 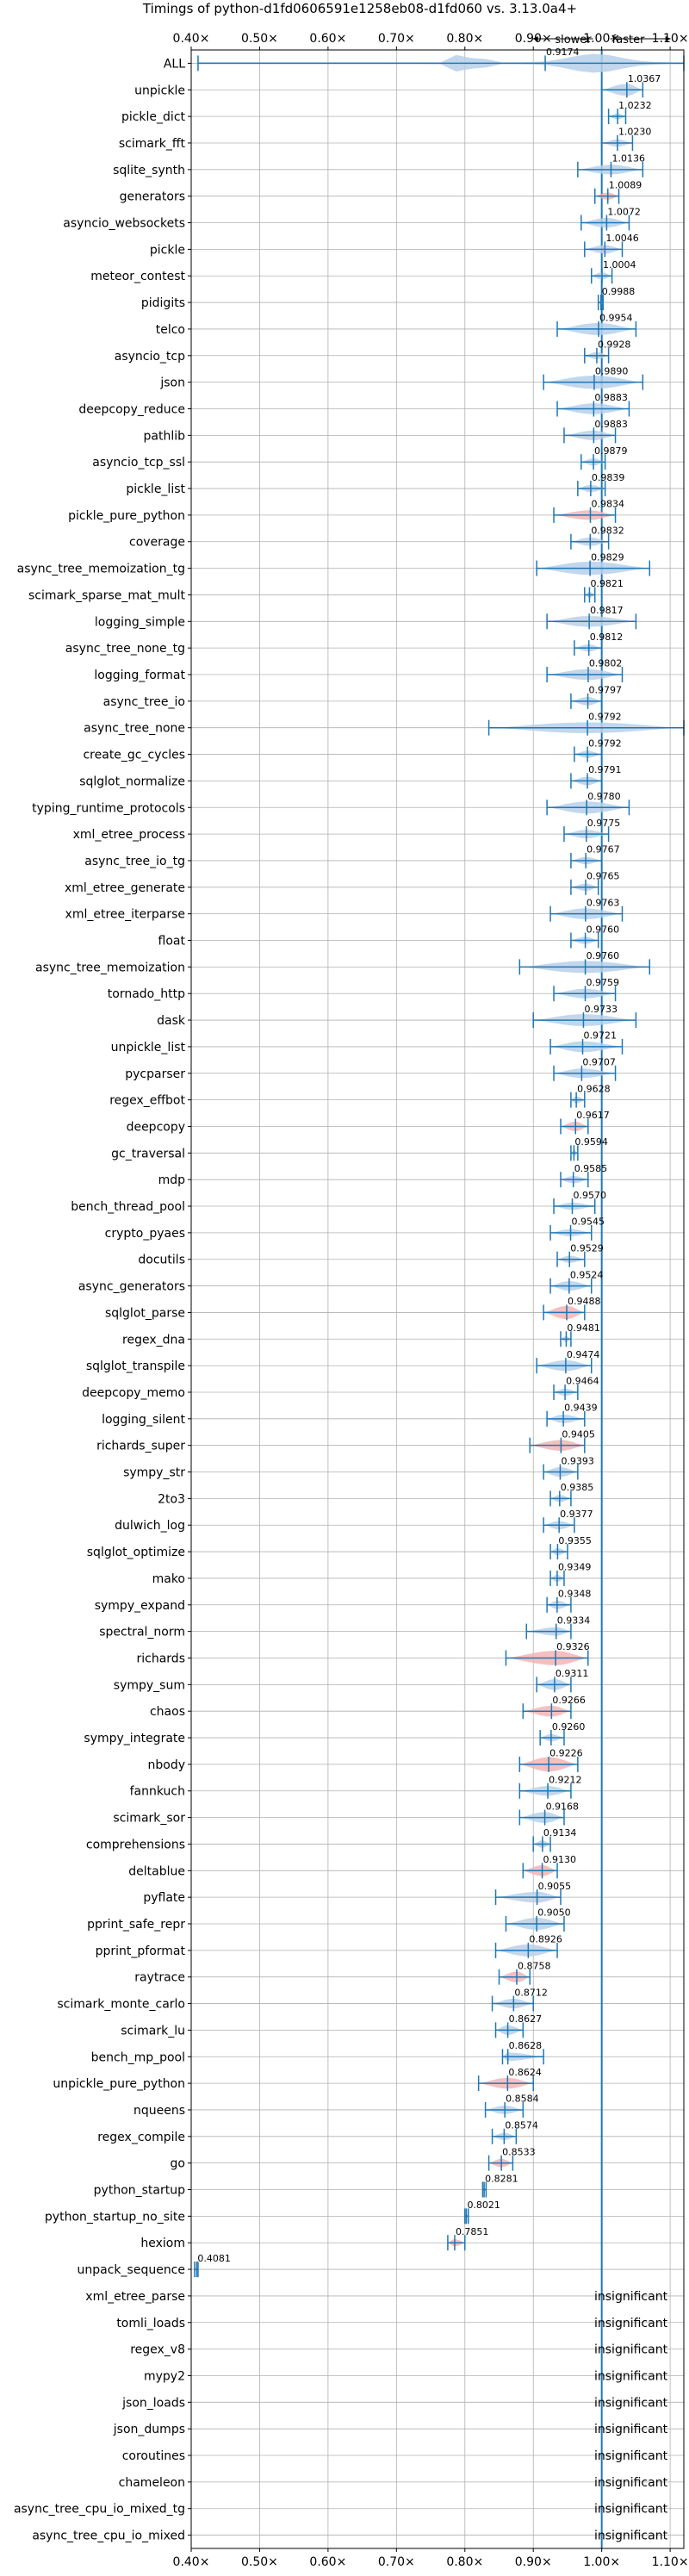 I want to click on benchmark-label: logging_silent, so click(x=143, y=1420).